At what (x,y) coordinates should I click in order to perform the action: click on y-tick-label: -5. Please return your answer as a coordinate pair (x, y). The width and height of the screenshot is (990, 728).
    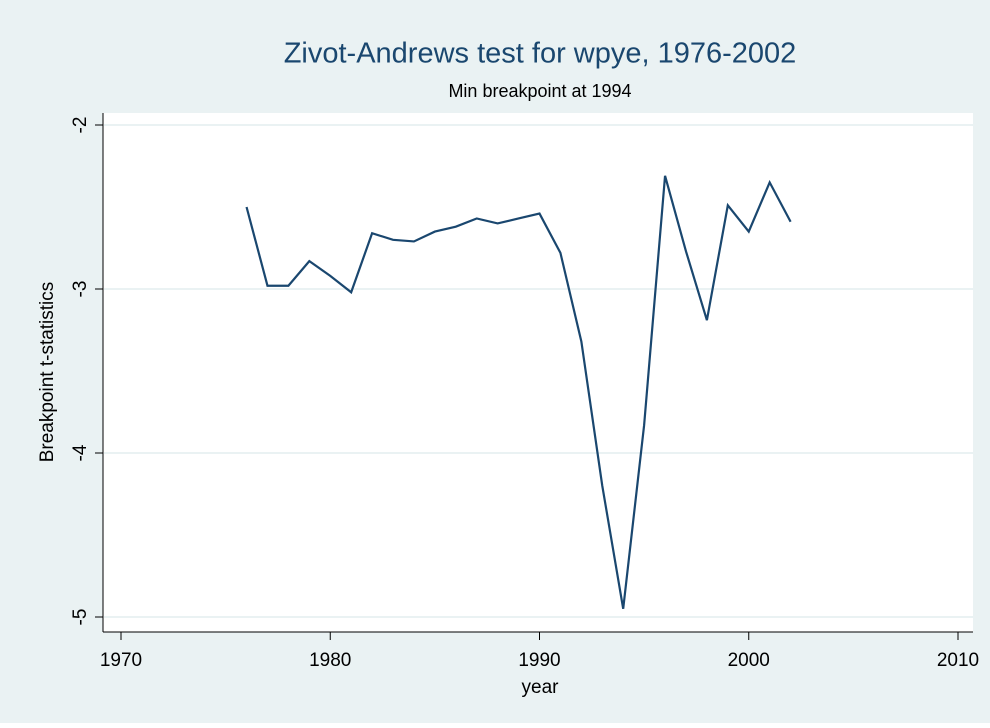
    Looking at the image, I should click on (80, 617).